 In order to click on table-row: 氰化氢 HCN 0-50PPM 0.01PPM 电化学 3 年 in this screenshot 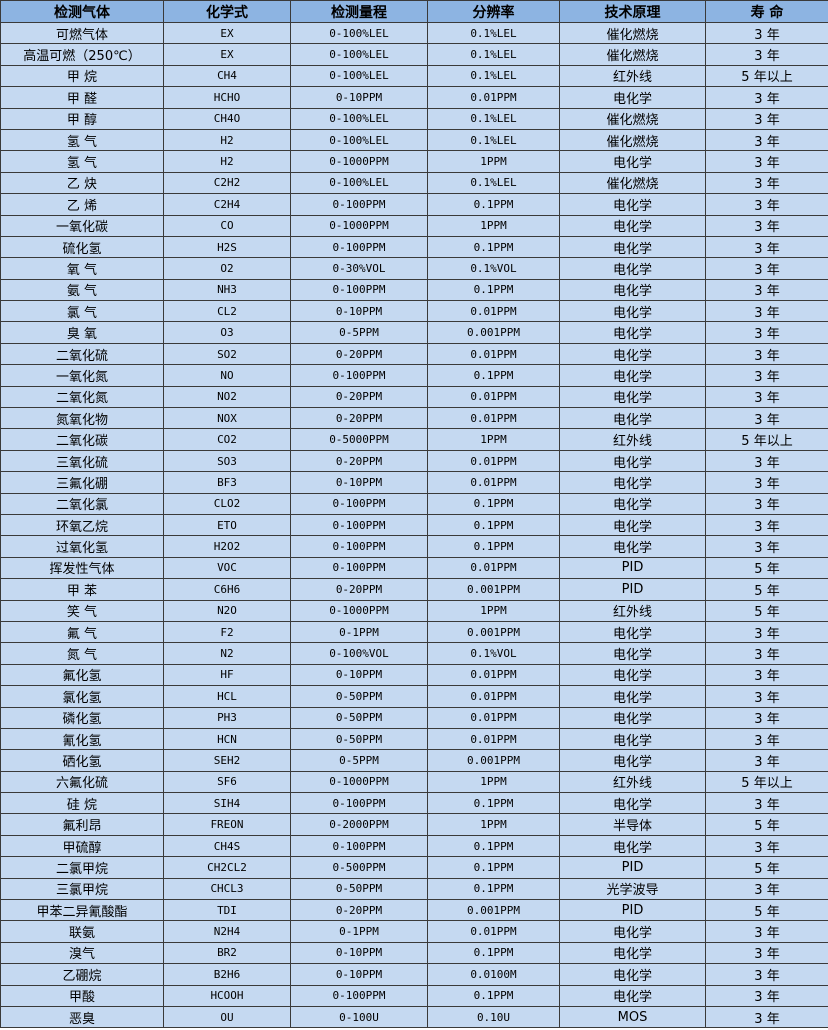, I will do `click(414, 739)`.